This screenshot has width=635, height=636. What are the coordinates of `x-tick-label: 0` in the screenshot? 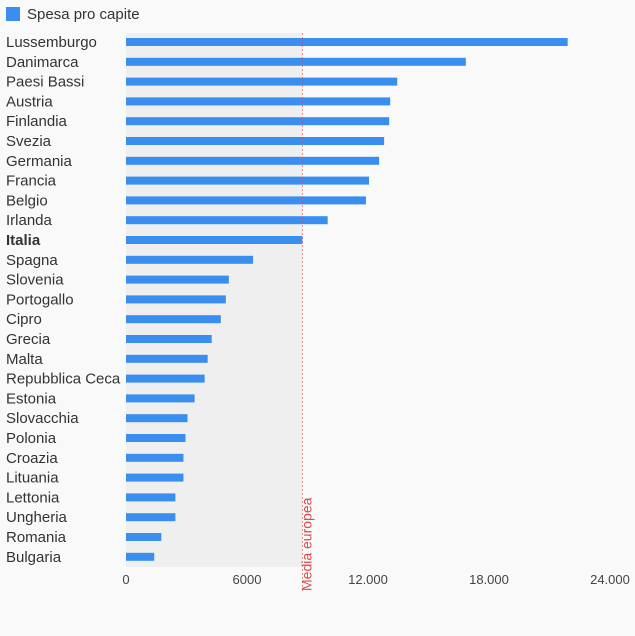 It's located at (125, 579).